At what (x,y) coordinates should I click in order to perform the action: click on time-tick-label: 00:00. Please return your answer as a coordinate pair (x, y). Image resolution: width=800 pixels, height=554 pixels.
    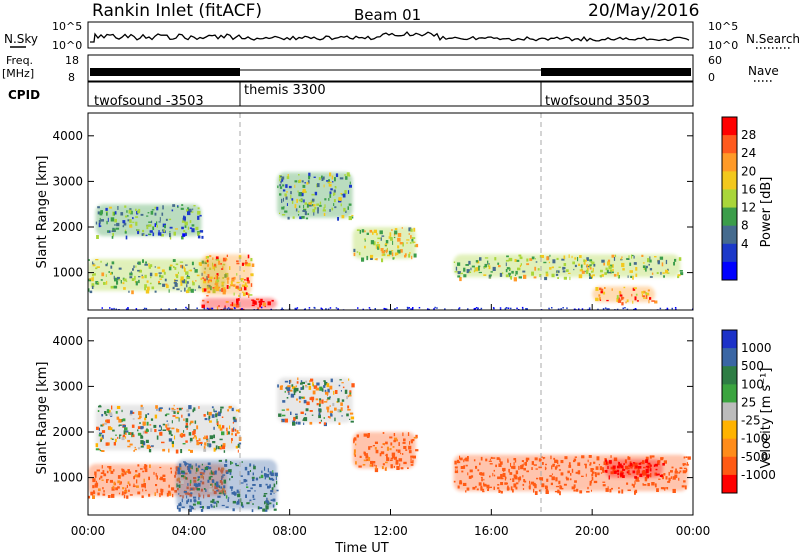
    Looking at the image, I should click on (88, 531).